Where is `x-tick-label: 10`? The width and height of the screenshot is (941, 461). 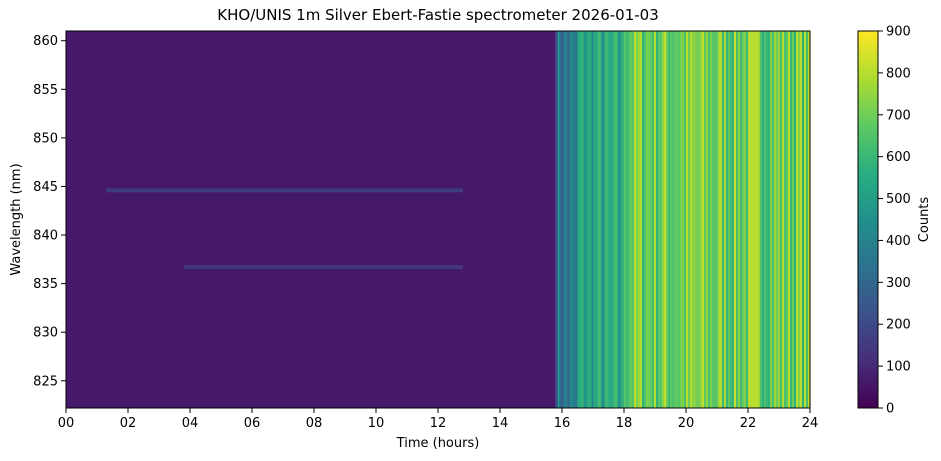
x-tick-label: 10 is located at coordinates (376, 423).